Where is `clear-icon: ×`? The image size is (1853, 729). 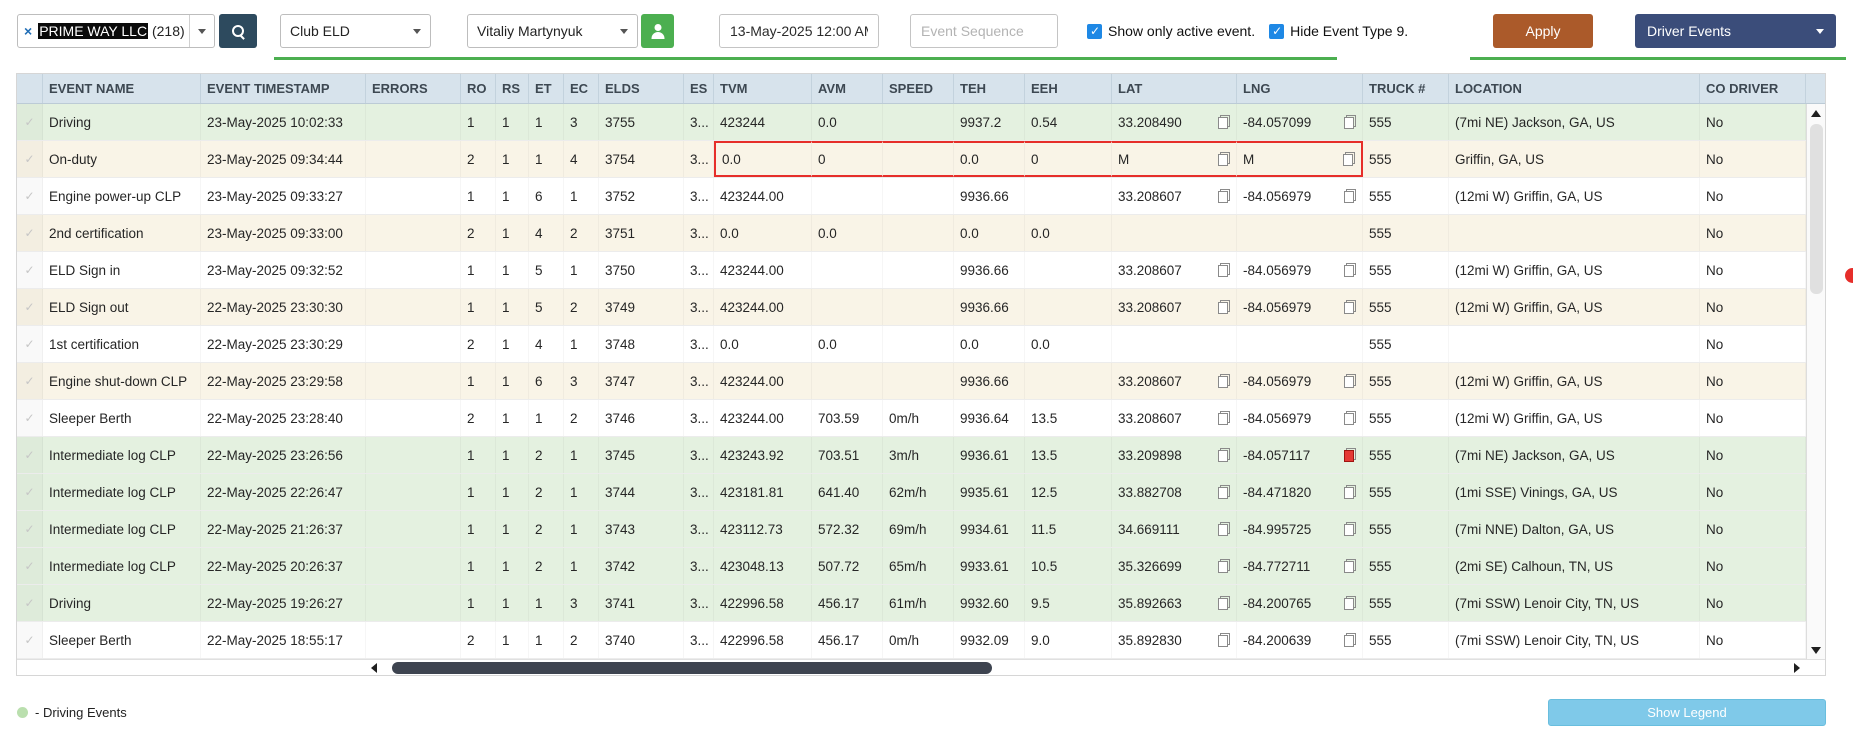 clear-icon: × is located at coordinates (28, 31).